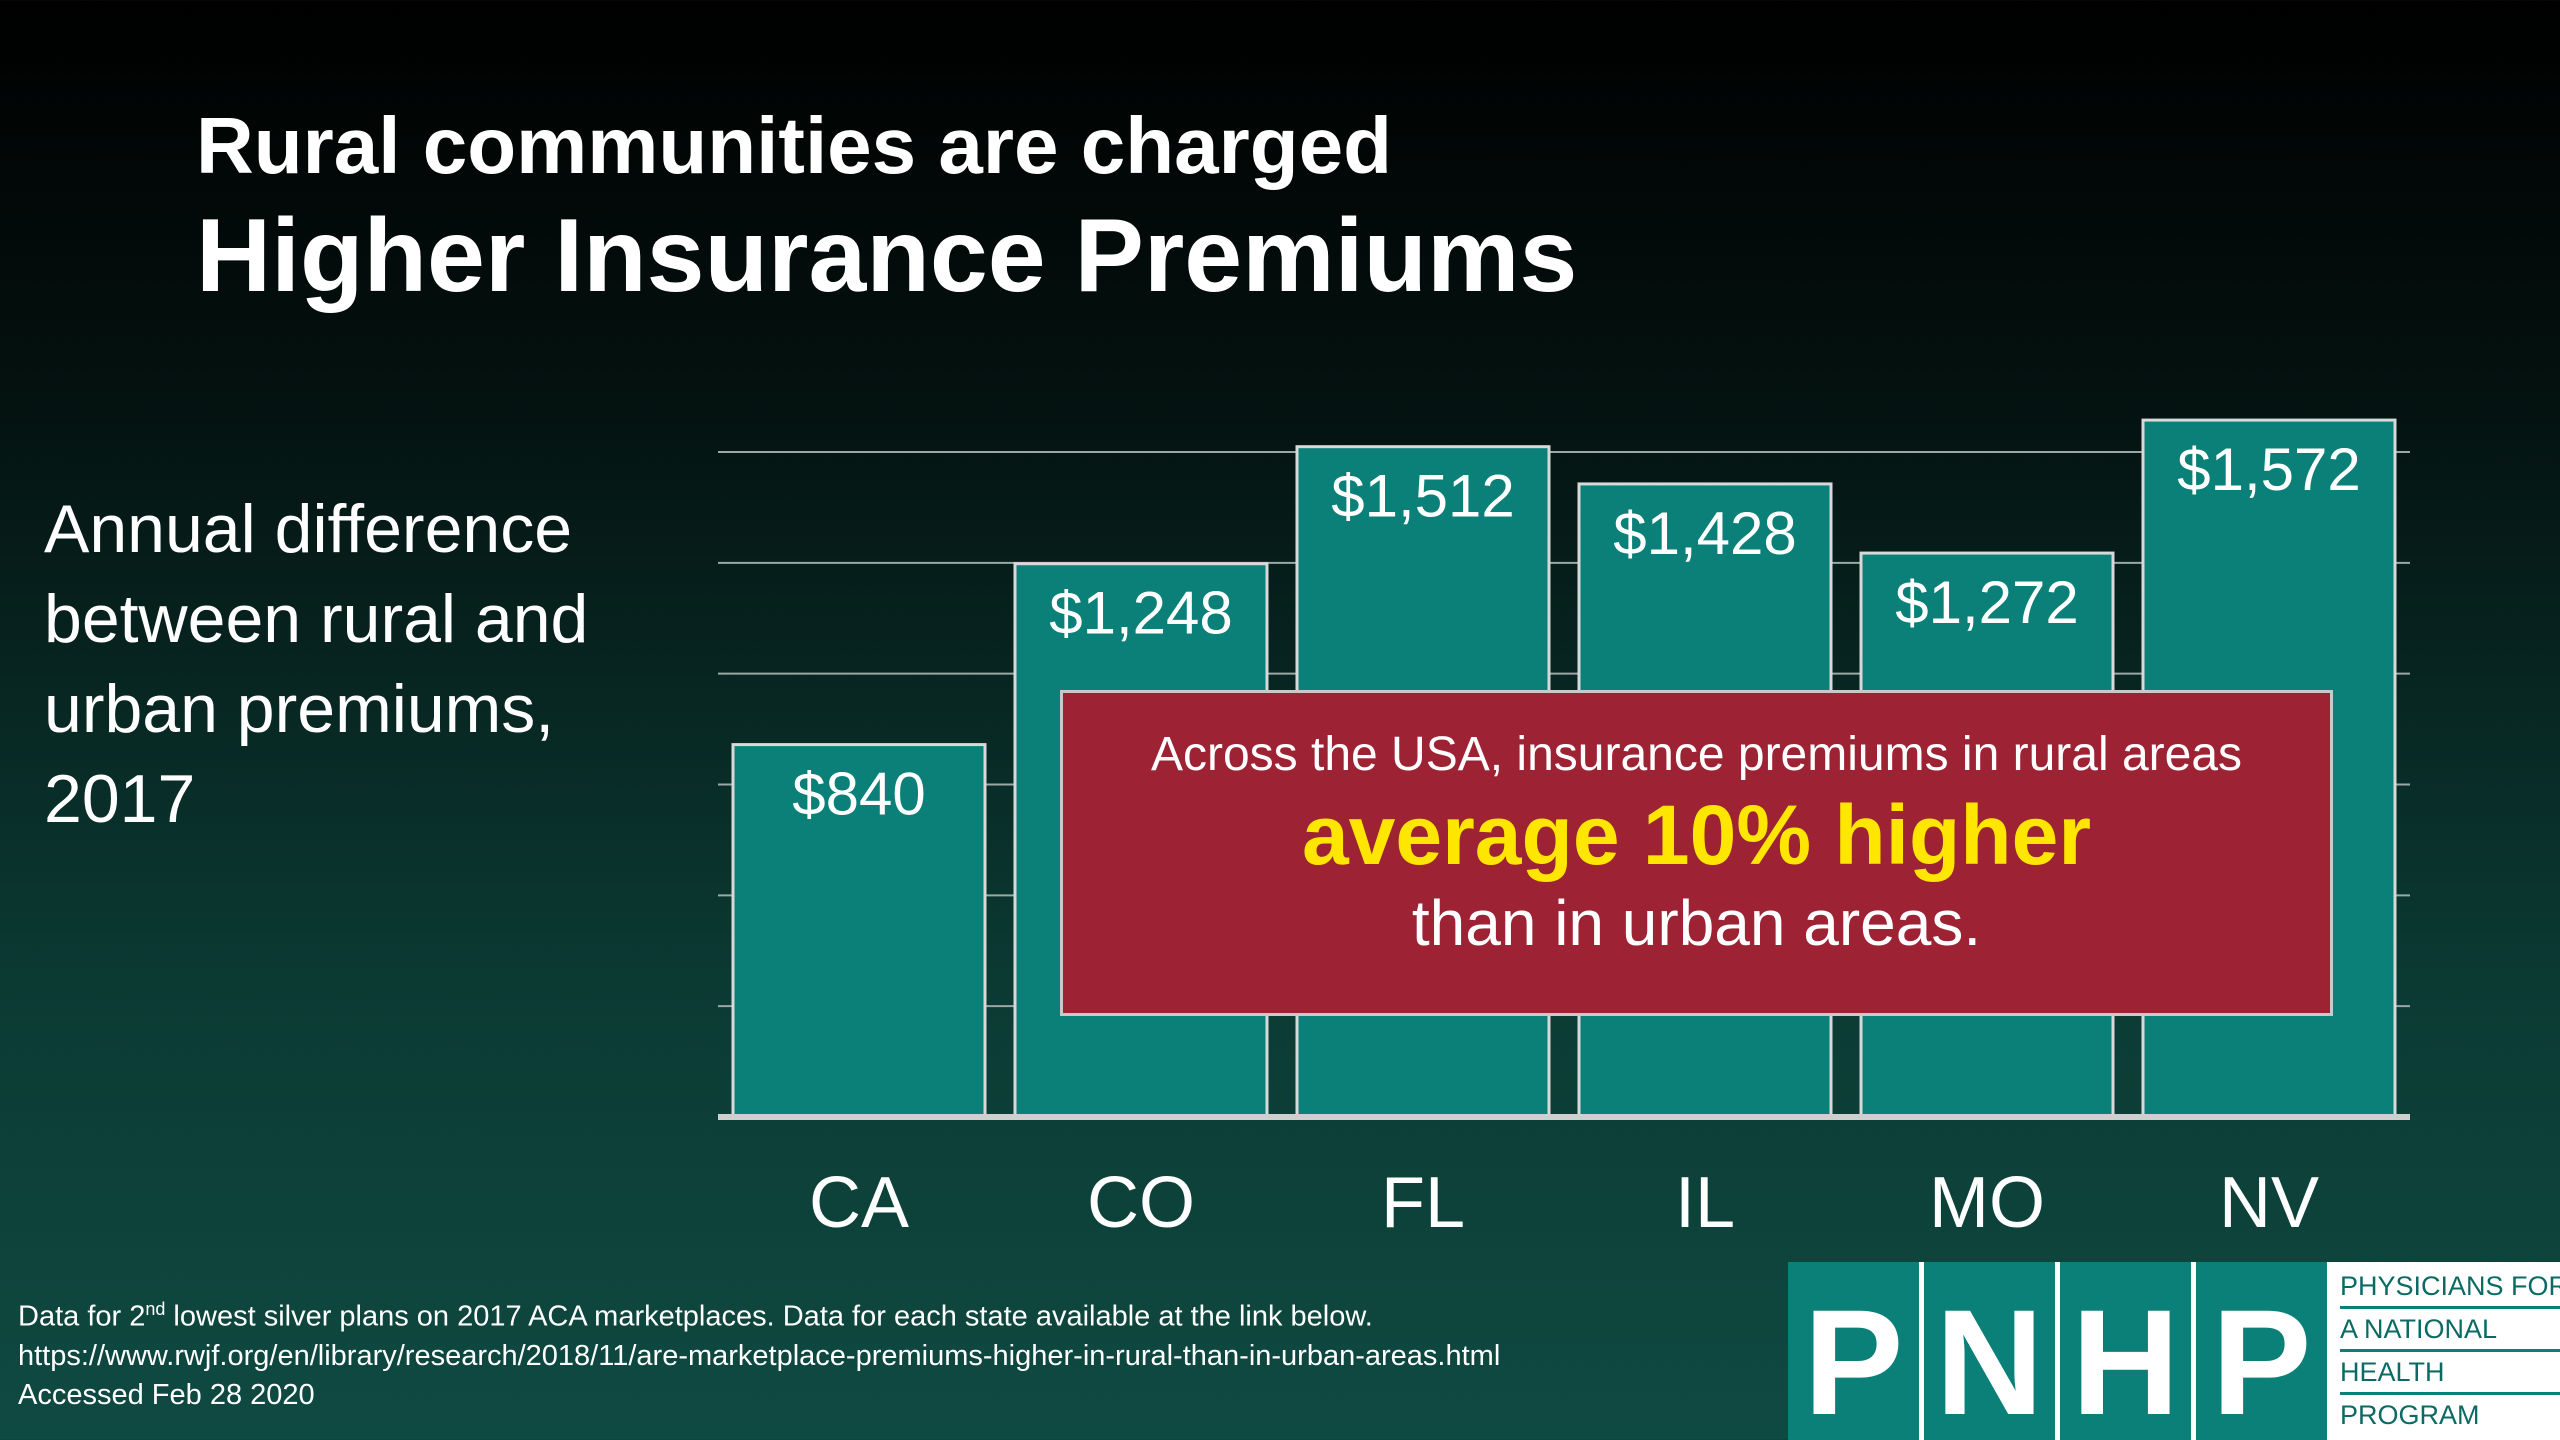 Image resolution: width=2560 pixels, height=1440 pixels. I want to click on footnote-text: Data for 2, so click(82, 1316).